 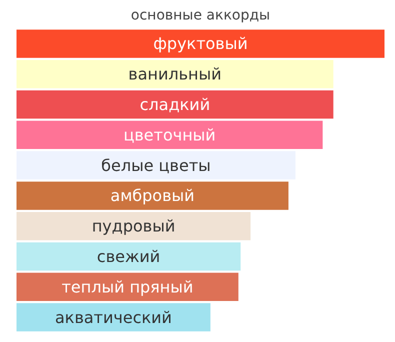 I want to click on y-tick-label: фруктовый, so click(x=200, y=44).